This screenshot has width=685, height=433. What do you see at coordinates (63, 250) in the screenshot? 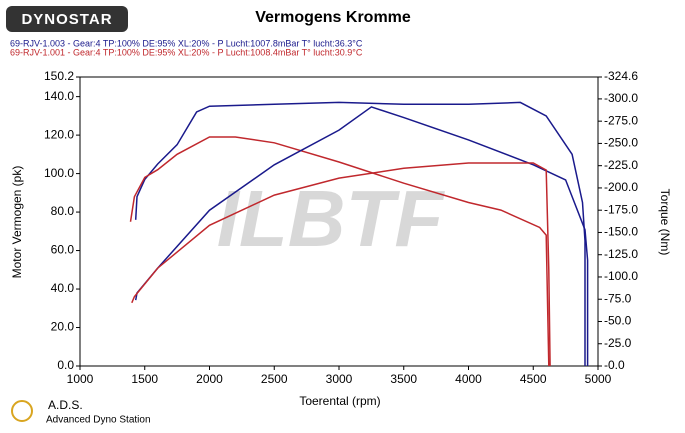
I see `y-tick-label: 60.0` at bounding box center [63, 250].